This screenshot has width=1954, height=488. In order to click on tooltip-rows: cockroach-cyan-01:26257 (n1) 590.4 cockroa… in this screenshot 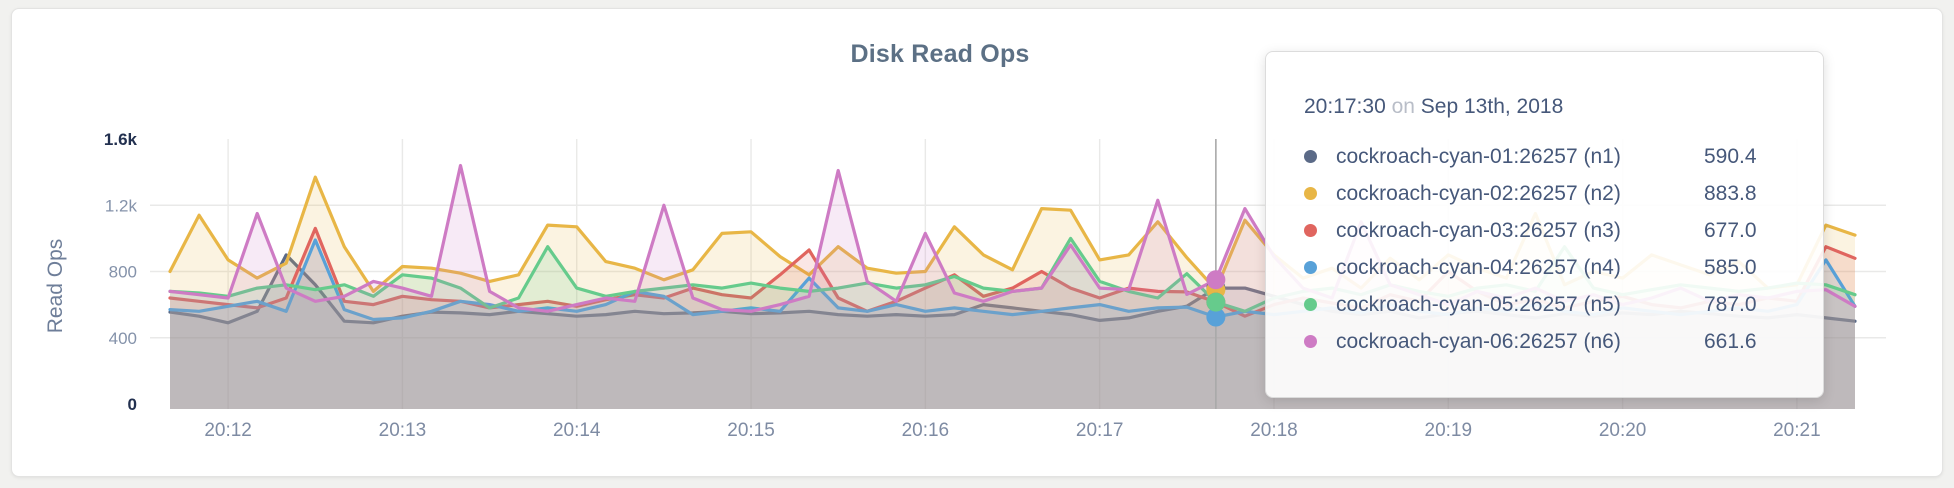, I will do `click(1548, 249)`.